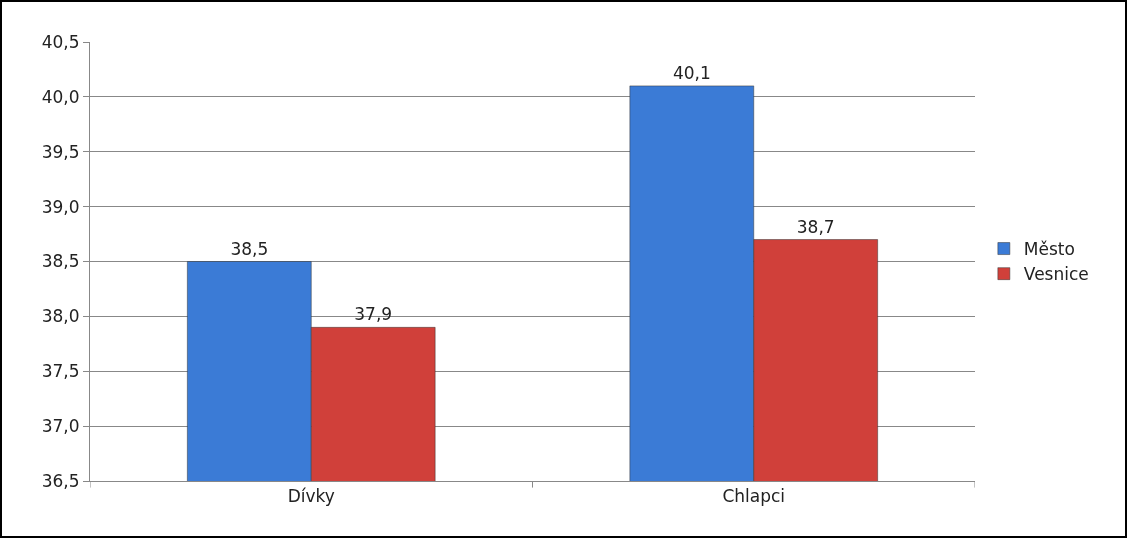 The height and width of the screenshot is (538, 1127). Describe the element at coordinates (373, 314) in the screenshot. I see `data-label: 37,9` at that location.